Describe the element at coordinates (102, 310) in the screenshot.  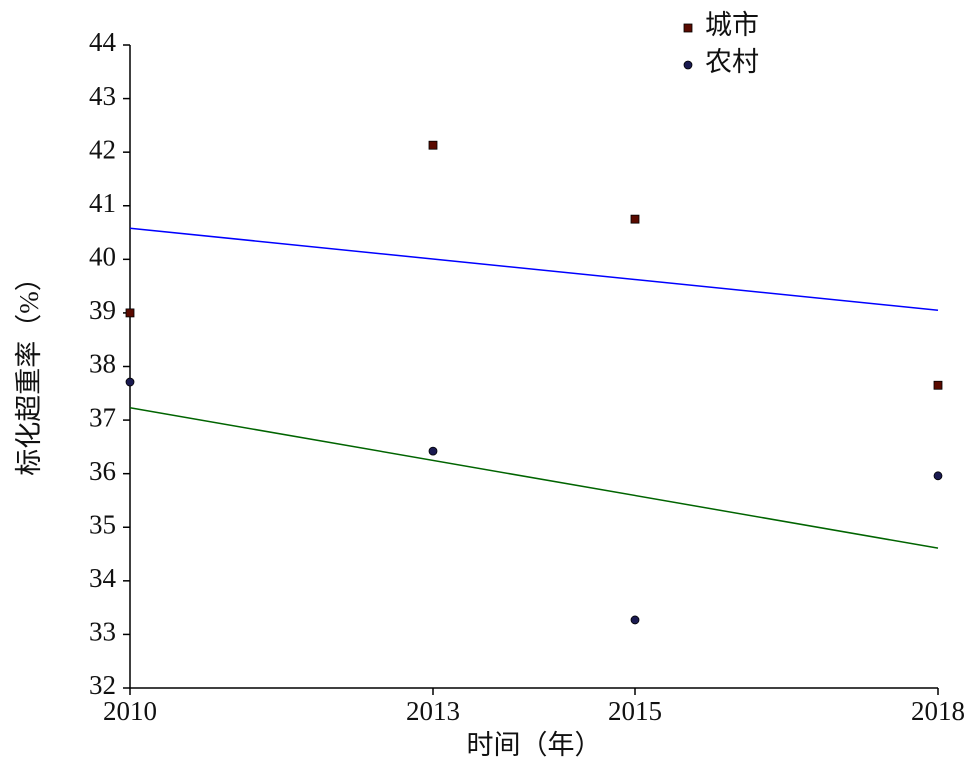
I see `y-tick-label: 39` at that location.